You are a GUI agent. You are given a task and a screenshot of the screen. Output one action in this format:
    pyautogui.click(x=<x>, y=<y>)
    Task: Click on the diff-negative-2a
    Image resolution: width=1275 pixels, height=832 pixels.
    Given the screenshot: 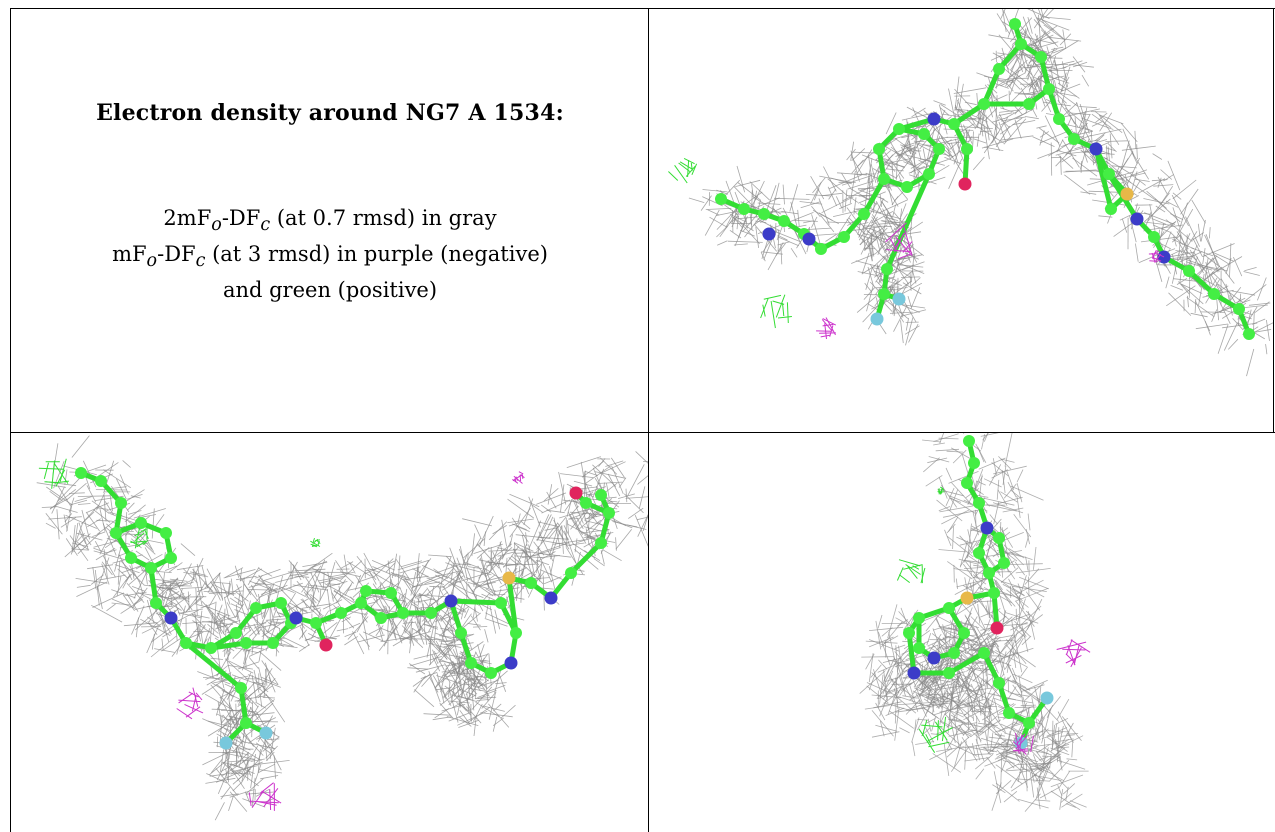 What is the action you would take?
    pyautogui.click(x=518, y=477)
    